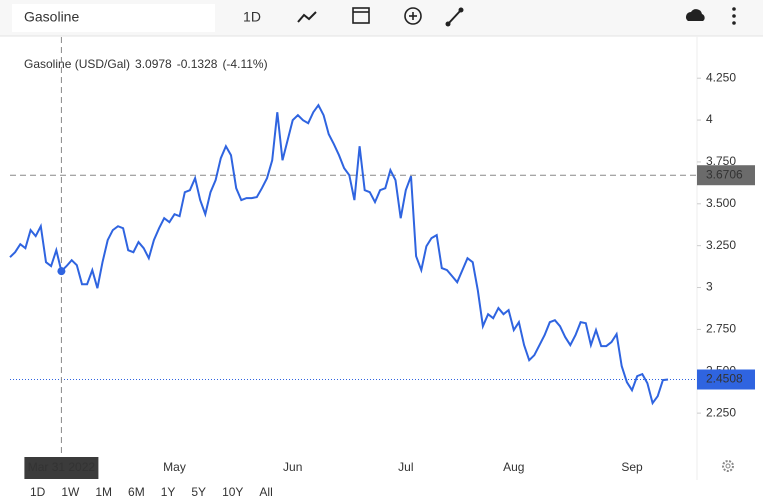 The height and width of the screenshot is (498, 763). I want to click on crosshair-date-tag, so click(61, 468).